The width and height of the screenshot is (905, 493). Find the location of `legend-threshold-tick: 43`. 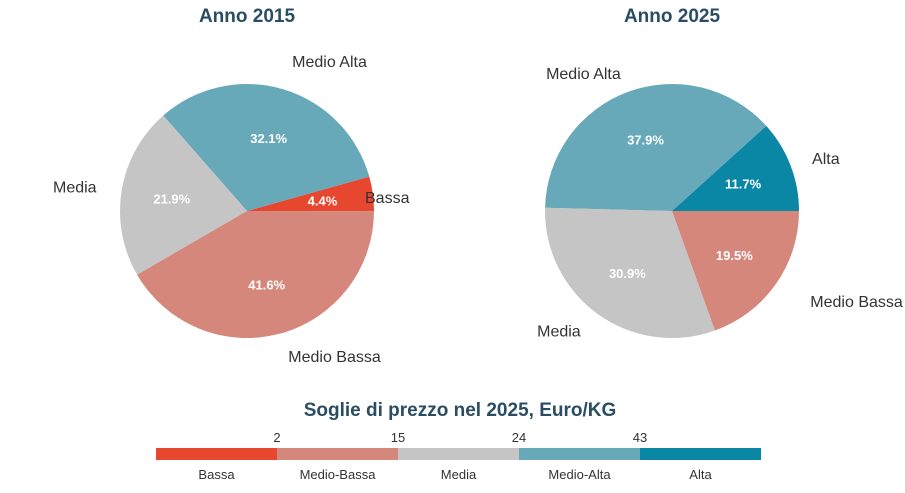

legend-threshold-tick: 43 is located at coordinates (640, 437).